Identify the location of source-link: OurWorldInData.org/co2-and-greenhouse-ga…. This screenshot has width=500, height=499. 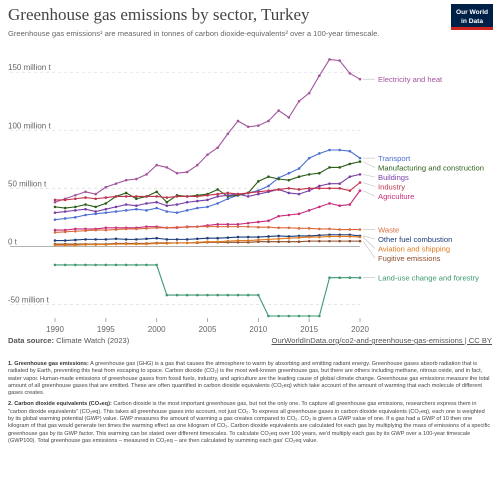
(381, 340).